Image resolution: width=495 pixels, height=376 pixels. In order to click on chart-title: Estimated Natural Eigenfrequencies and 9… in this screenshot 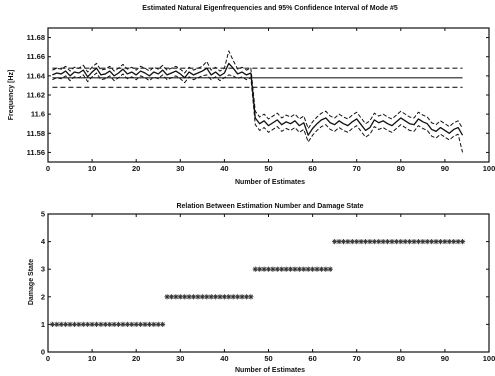, I will do `click(270, 8)`.